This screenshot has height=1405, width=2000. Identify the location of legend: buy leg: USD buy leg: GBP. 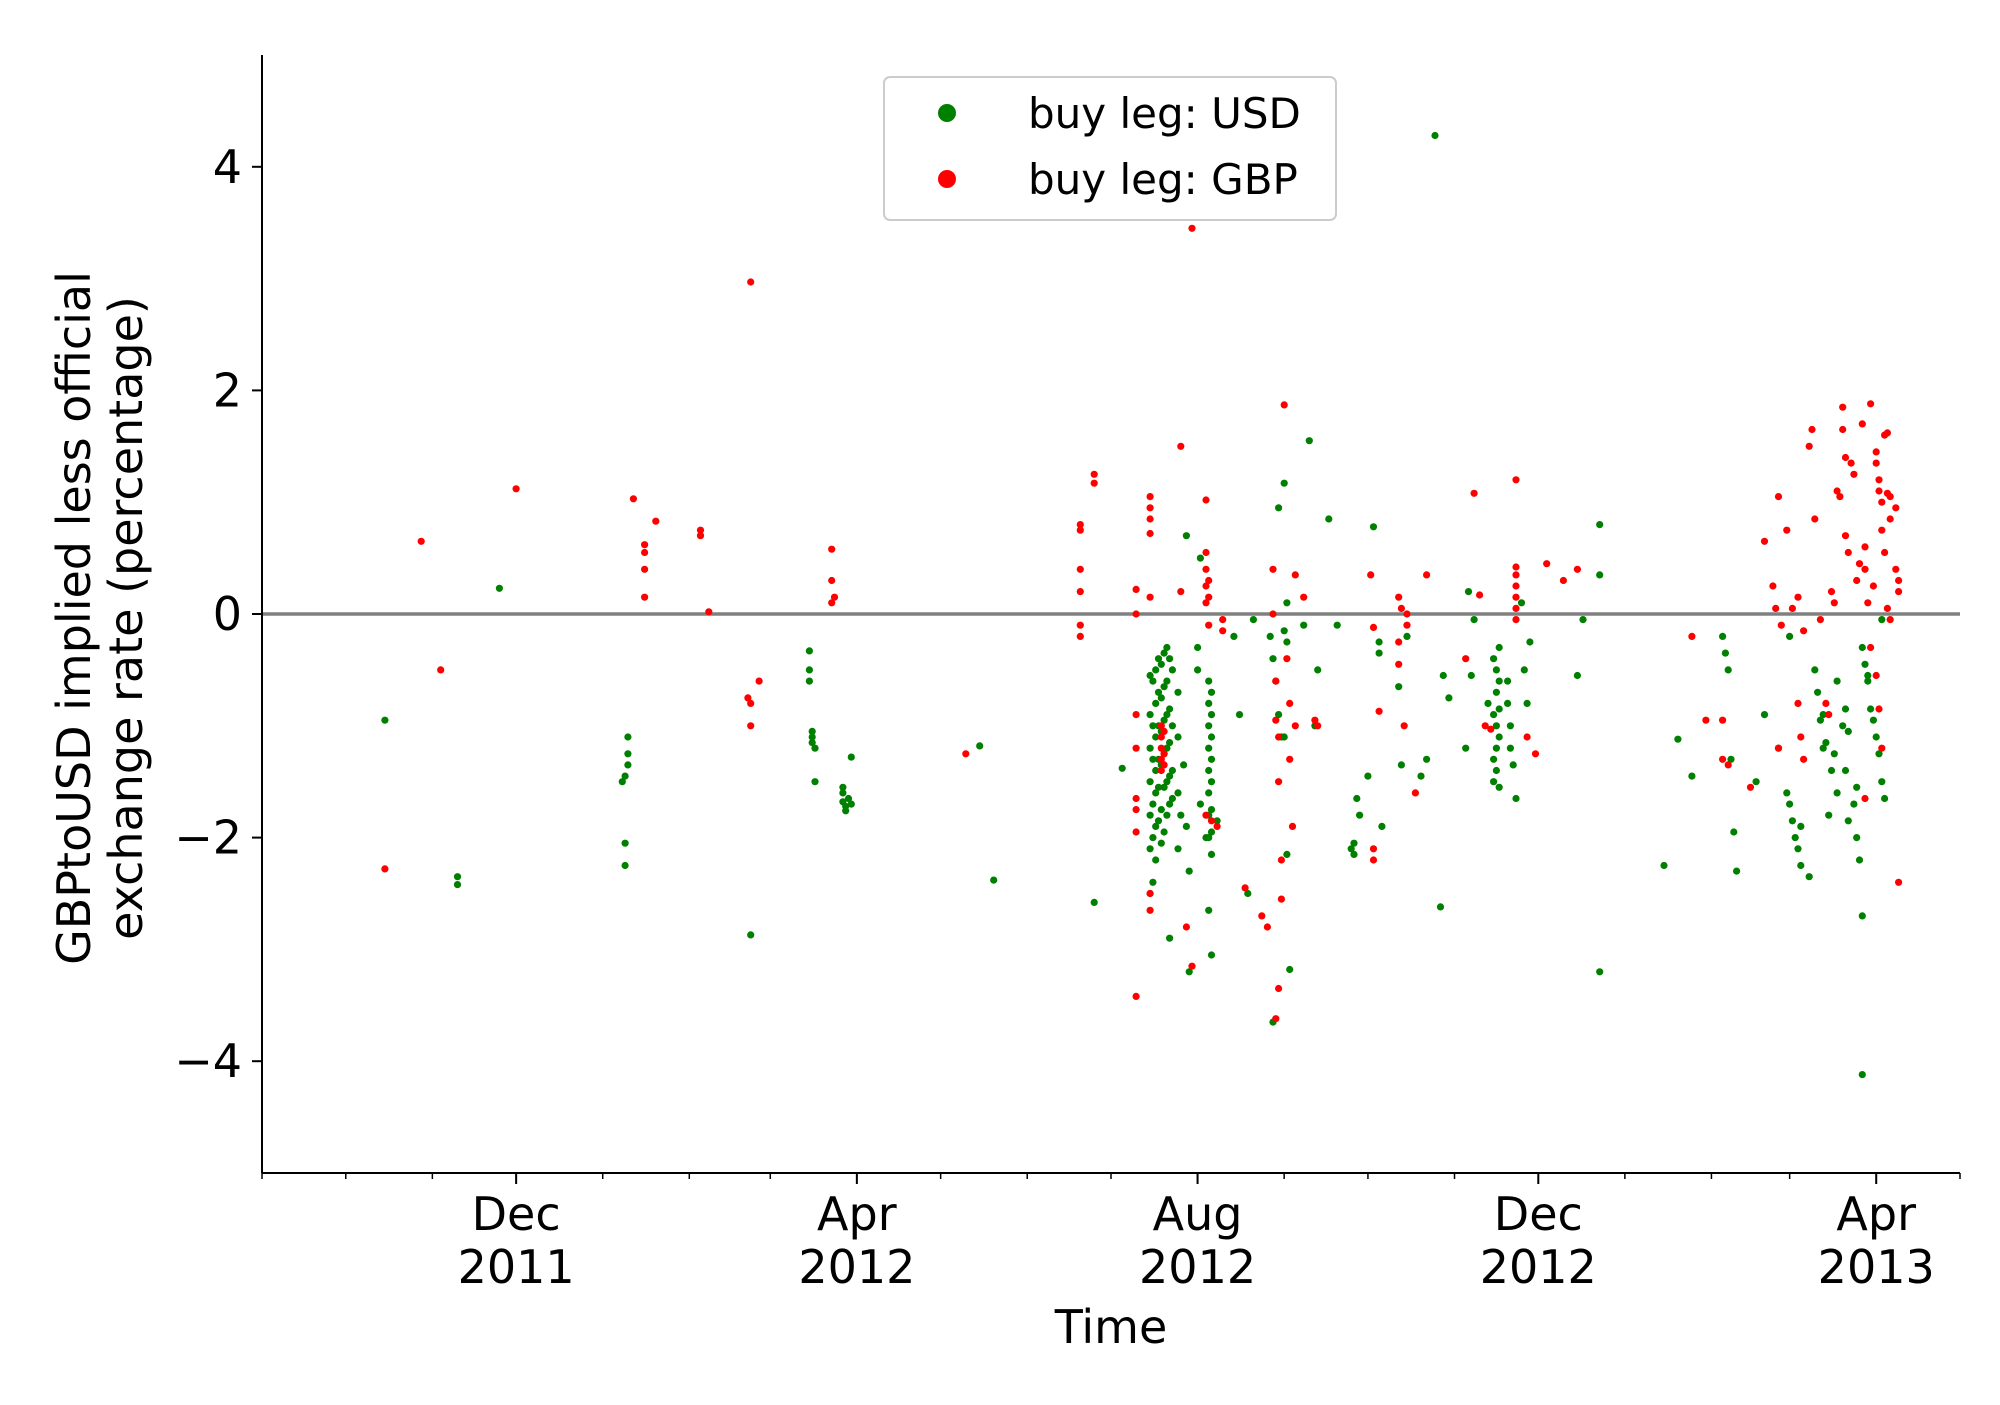
(1110, 148).